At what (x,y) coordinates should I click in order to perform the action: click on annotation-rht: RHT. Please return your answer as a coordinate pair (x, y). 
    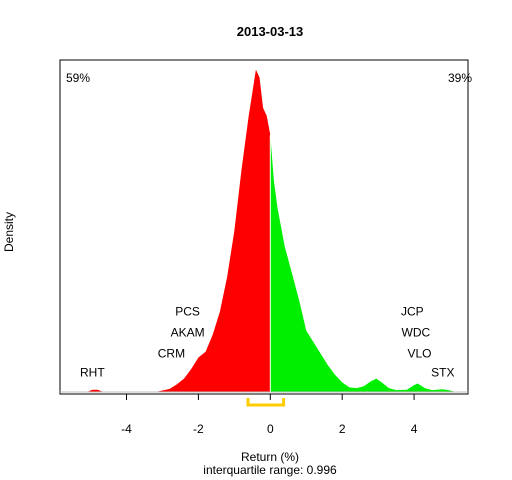
    Looking at the image, I should click on (92, 373).